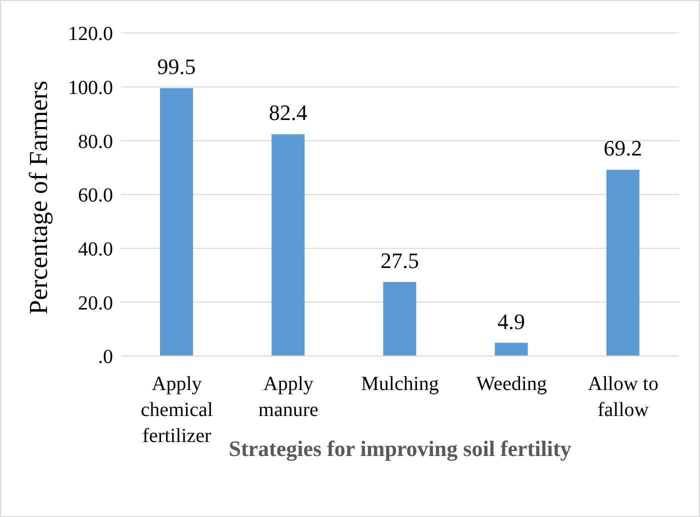 The image size is (700, 517). I want to click on y-tick-label: 80.0, so click(95, 141).